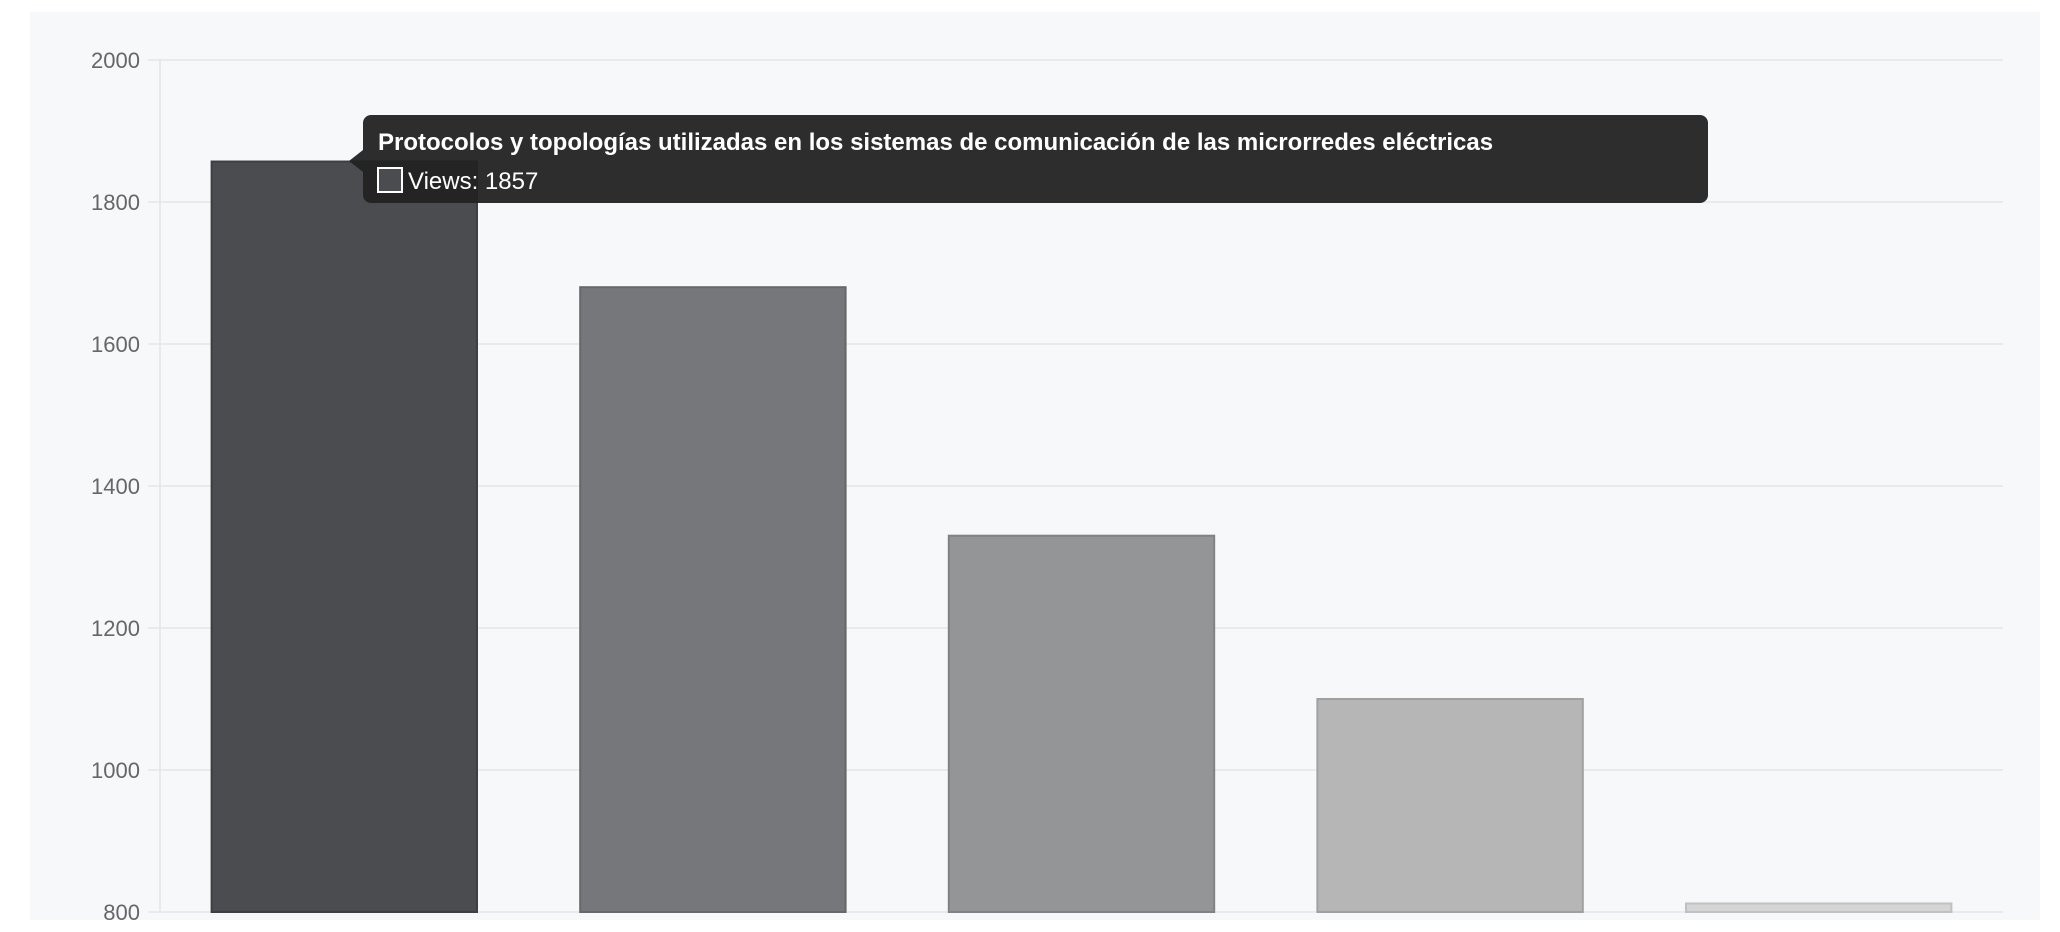 Image resolution: width=2060 pixels, height=932 pixels. Describe the element at coordinates (115, 344) in the screenshot. I see `y-tick-label: 1600` at that location.